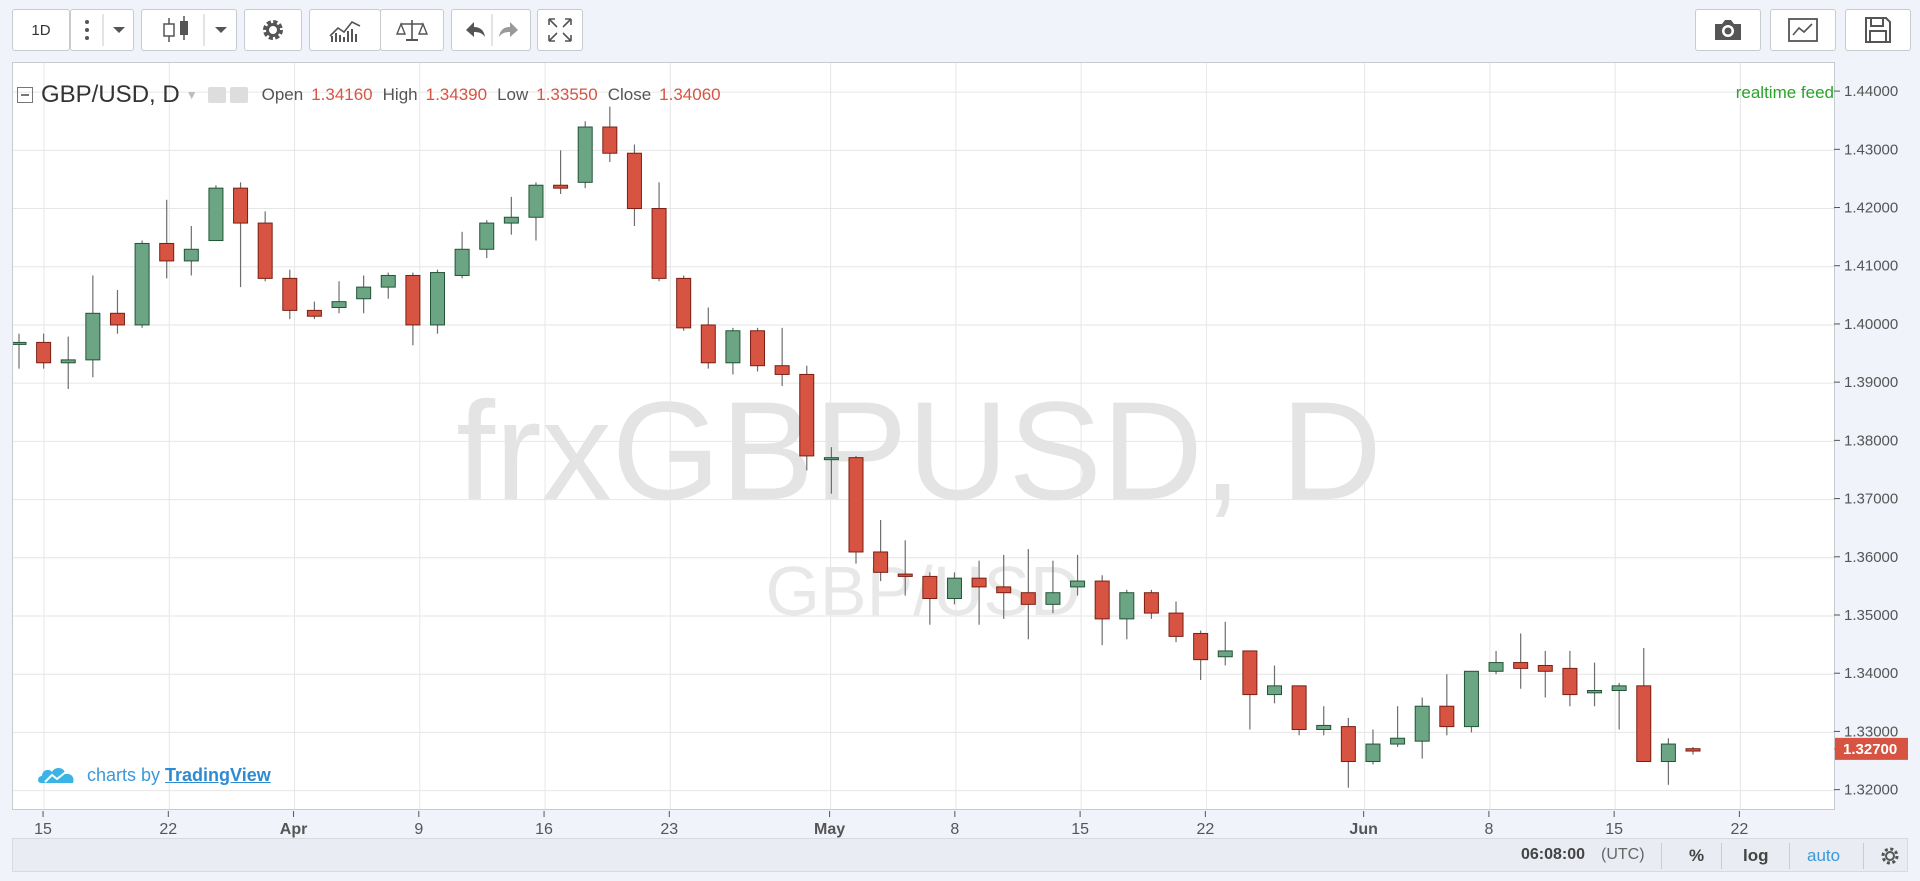 The image size is (1920, 881). Describe the element at coordinates (1697, 855) in the screenshot. I see `percent-toggle: %` at that location.